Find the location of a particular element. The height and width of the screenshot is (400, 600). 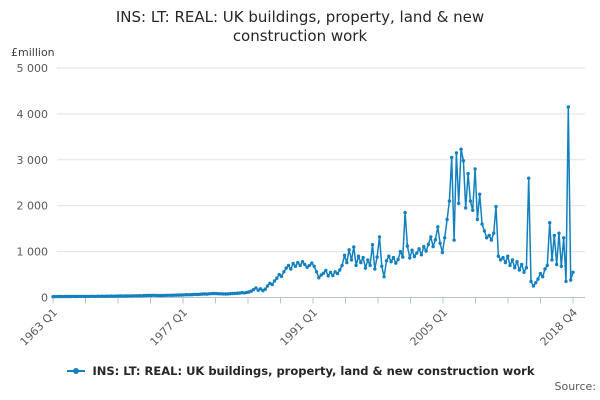

x-tick-label: 1977 Q1 is located at coordinates (169, 327).